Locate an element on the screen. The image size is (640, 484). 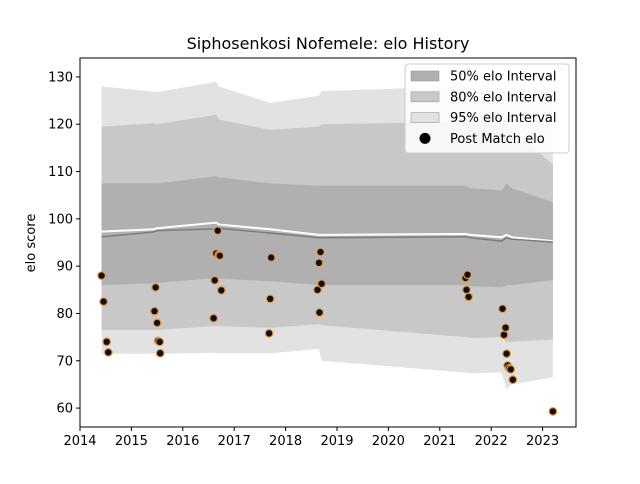
chart-title: Siphosenkosi Nofemele: elo History is located at coordinates (328, 43).